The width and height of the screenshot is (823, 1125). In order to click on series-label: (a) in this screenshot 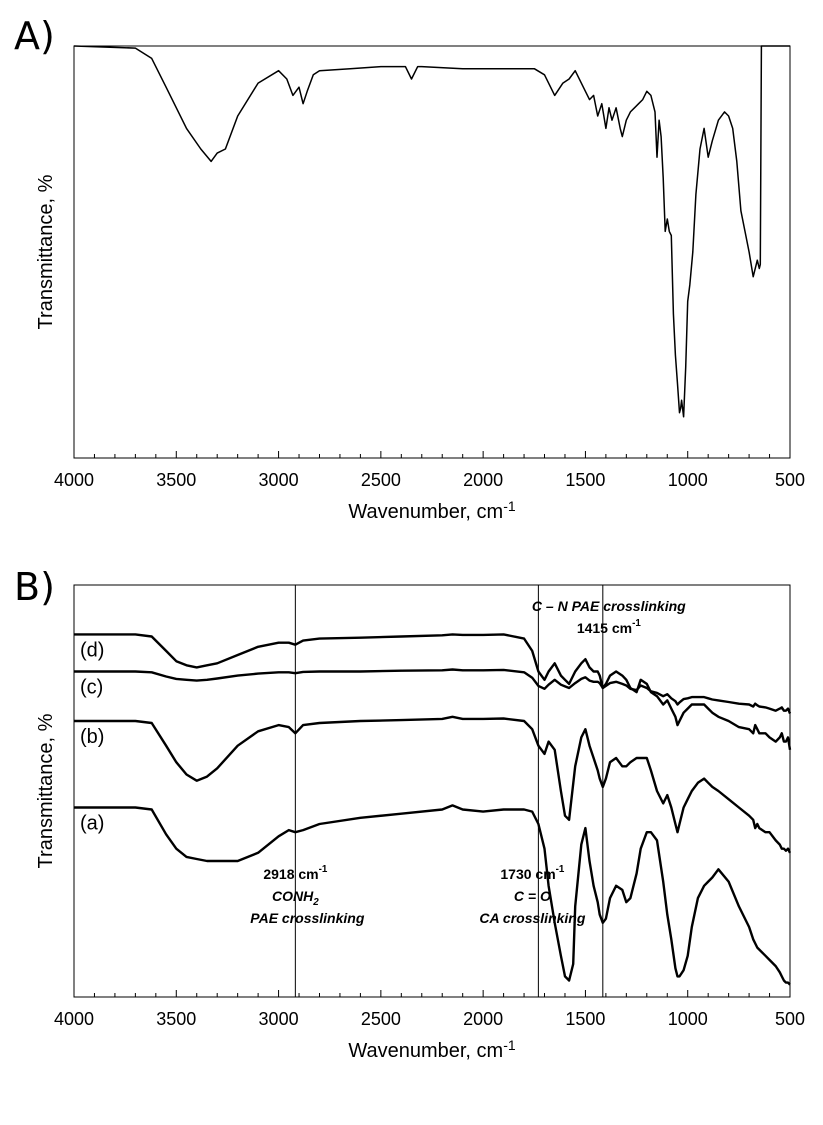, I will do `click(92, 823)`.